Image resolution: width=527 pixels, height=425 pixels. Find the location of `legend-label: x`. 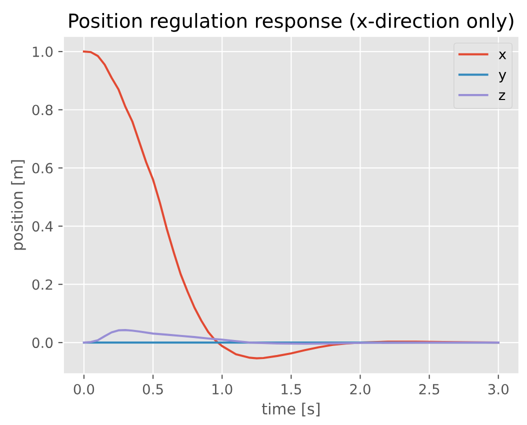

legend-label: x is located at coordinates (502, 56).